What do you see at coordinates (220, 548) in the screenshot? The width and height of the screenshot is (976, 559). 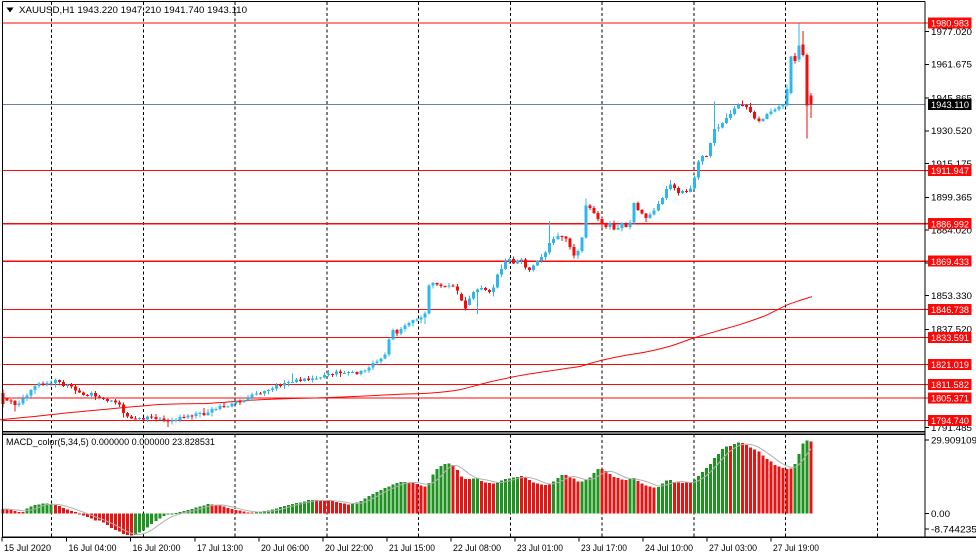 I see `svg-text: 17 Jul 13:00` at bounding box center [220, 548].